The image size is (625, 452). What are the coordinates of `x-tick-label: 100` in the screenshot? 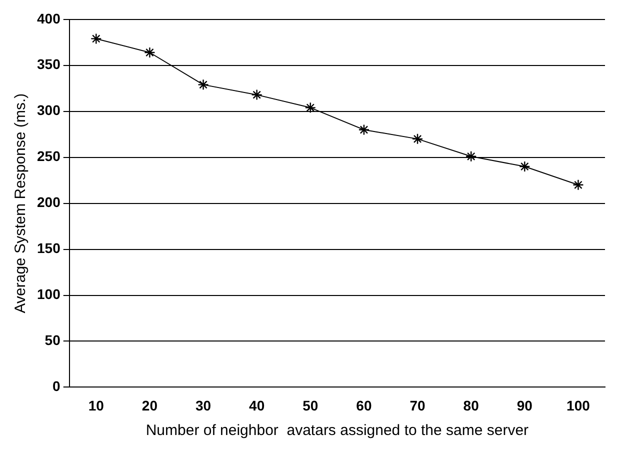 It's located at (578, 405).